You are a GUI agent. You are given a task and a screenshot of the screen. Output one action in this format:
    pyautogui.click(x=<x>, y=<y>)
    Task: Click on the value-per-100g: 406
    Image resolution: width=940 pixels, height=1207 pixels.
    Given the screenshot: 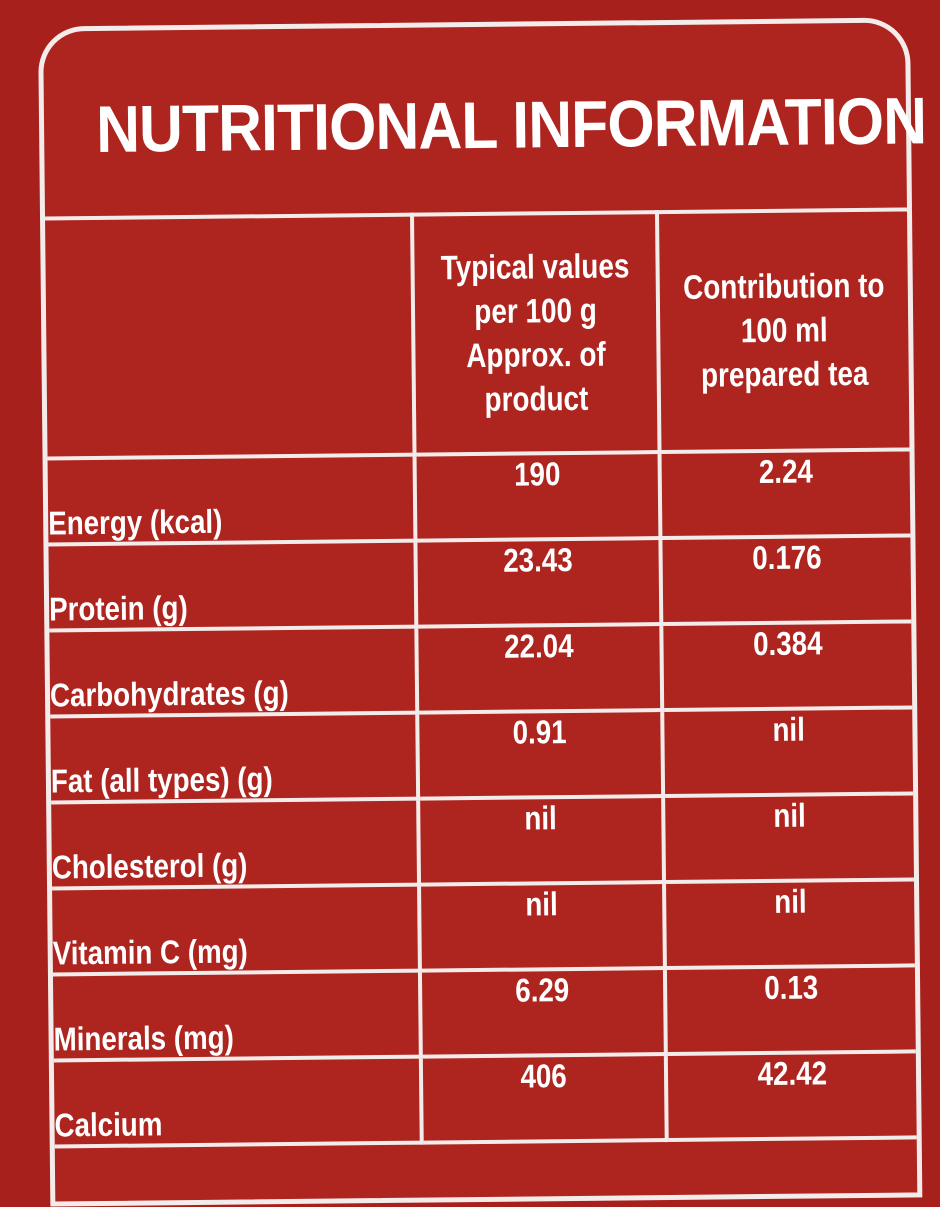 What is the action you would take?
    pyautogui.click(x=543, y=1098)
    